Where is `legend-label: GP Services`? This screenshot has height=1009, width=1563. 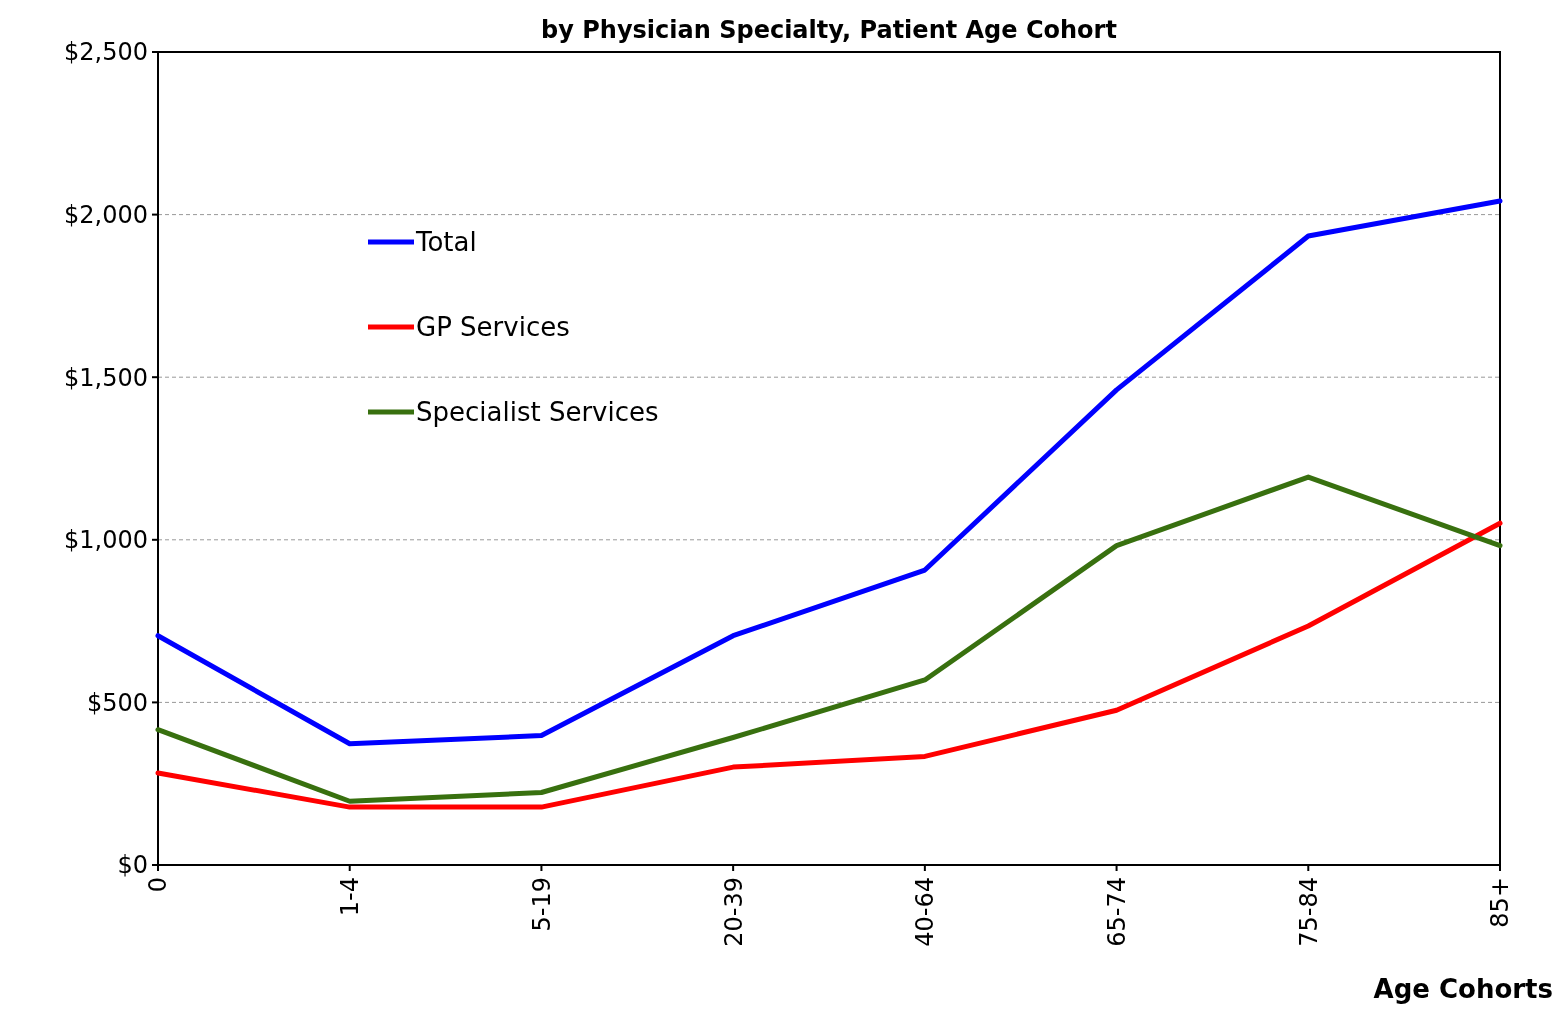 legend-label: GP Services is located at coordinates (493, 327).